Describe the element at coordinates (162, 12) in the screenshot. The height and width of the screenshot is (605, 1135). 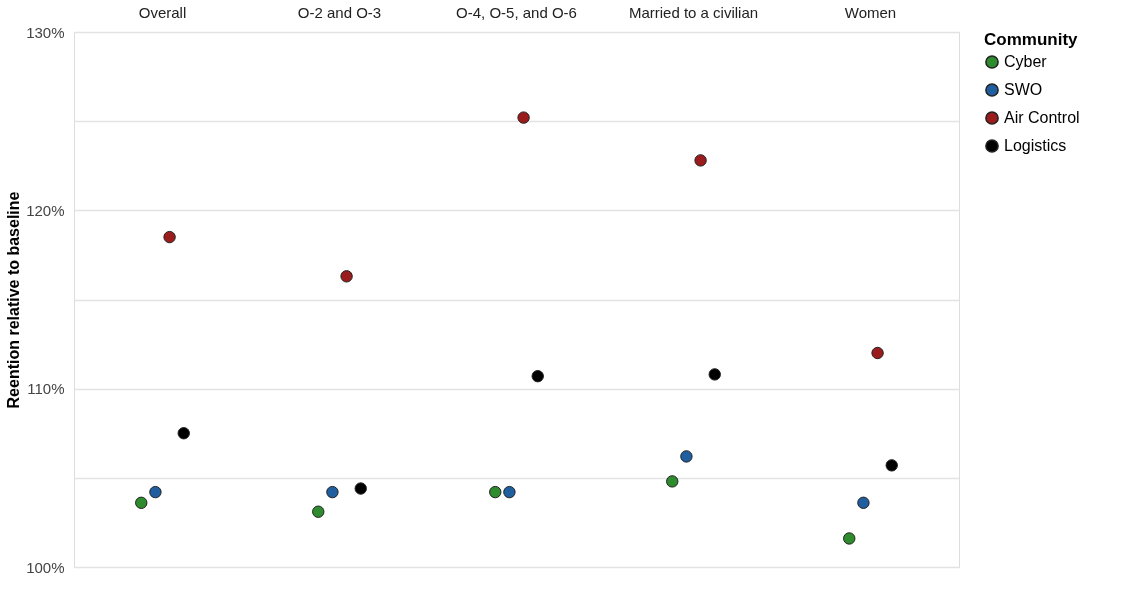
I see `x-tick-label: Overall` at that location.